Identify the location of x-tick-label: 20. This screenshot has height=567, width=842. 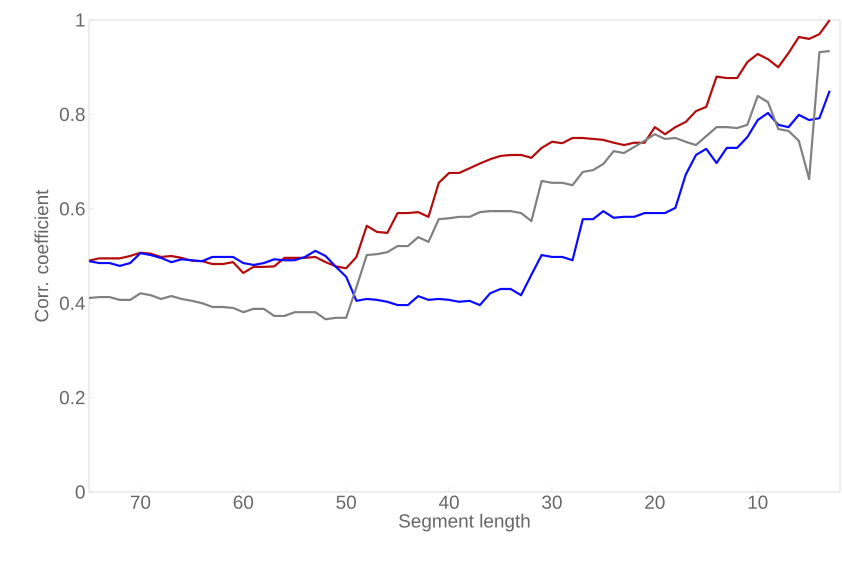
(655, 502).